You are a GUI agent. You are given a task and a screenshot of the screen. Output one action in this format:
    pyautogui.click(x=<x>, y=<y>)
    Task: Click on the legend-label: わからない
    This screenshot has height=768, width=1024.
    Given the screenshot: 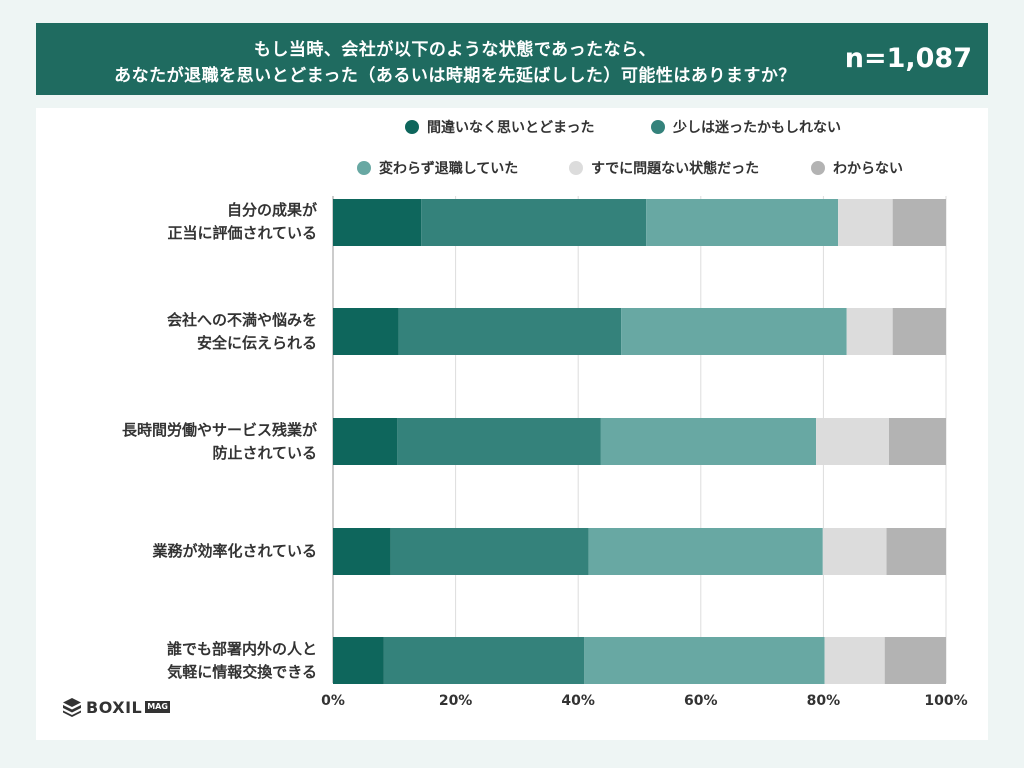 What is the action you would take?
    pyautogui.click(x=868, y=169)
    